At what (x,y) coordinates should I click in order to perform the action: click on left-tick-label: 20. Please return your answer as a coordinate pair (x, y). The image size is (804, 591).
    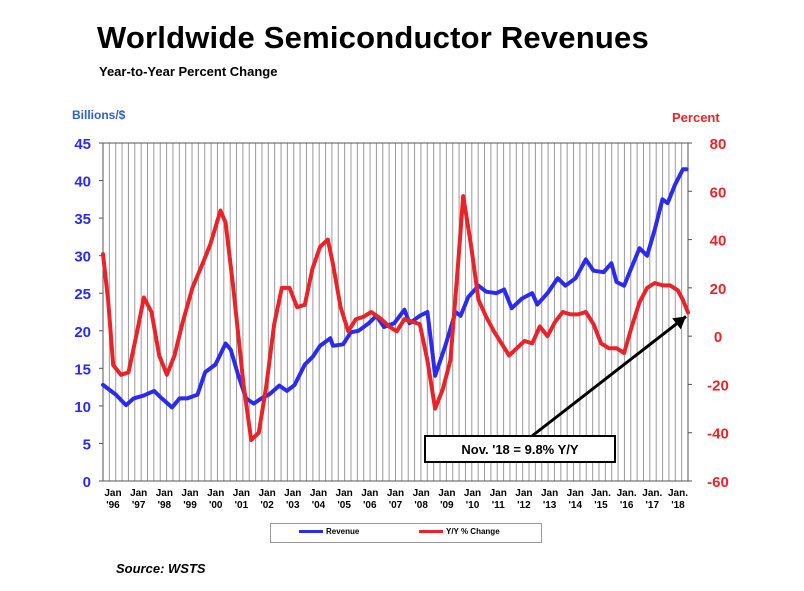
    Looking at the image, I should click on (82, 332).